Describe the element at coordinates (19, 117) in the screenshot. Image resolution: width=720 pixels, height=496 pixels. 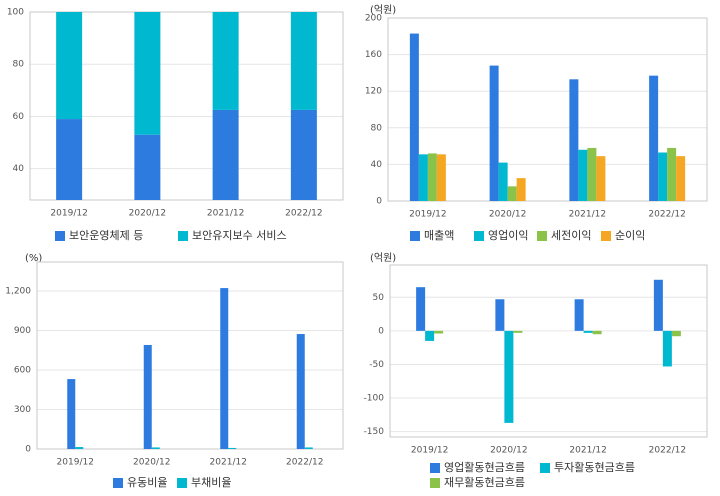
I see `y-tick-label: 60` at that location.